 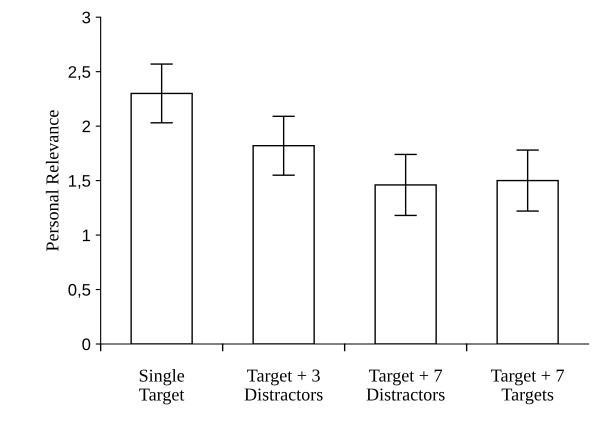 What do you see at coordinates (86, 236) in the screenshot?
I see `y-tick-label: 1` at bounding box center [86, 236].